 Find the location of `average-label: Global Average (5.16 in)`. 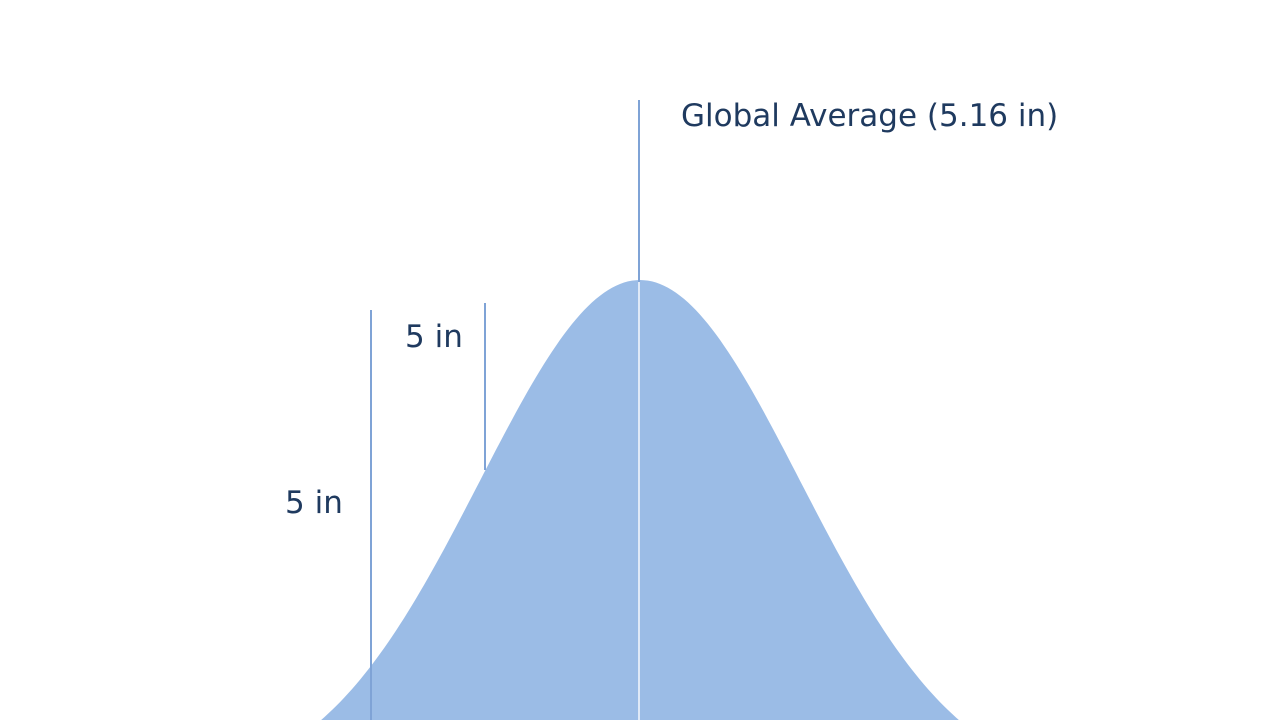

average-label: Global Average (5.16 in) is located at coordinates (869, 116).